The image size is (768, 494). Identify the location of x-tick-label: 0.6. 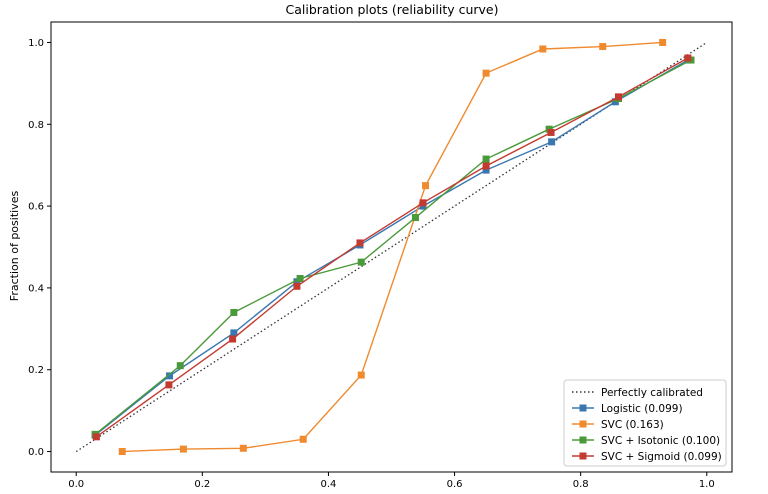
(455, 484).